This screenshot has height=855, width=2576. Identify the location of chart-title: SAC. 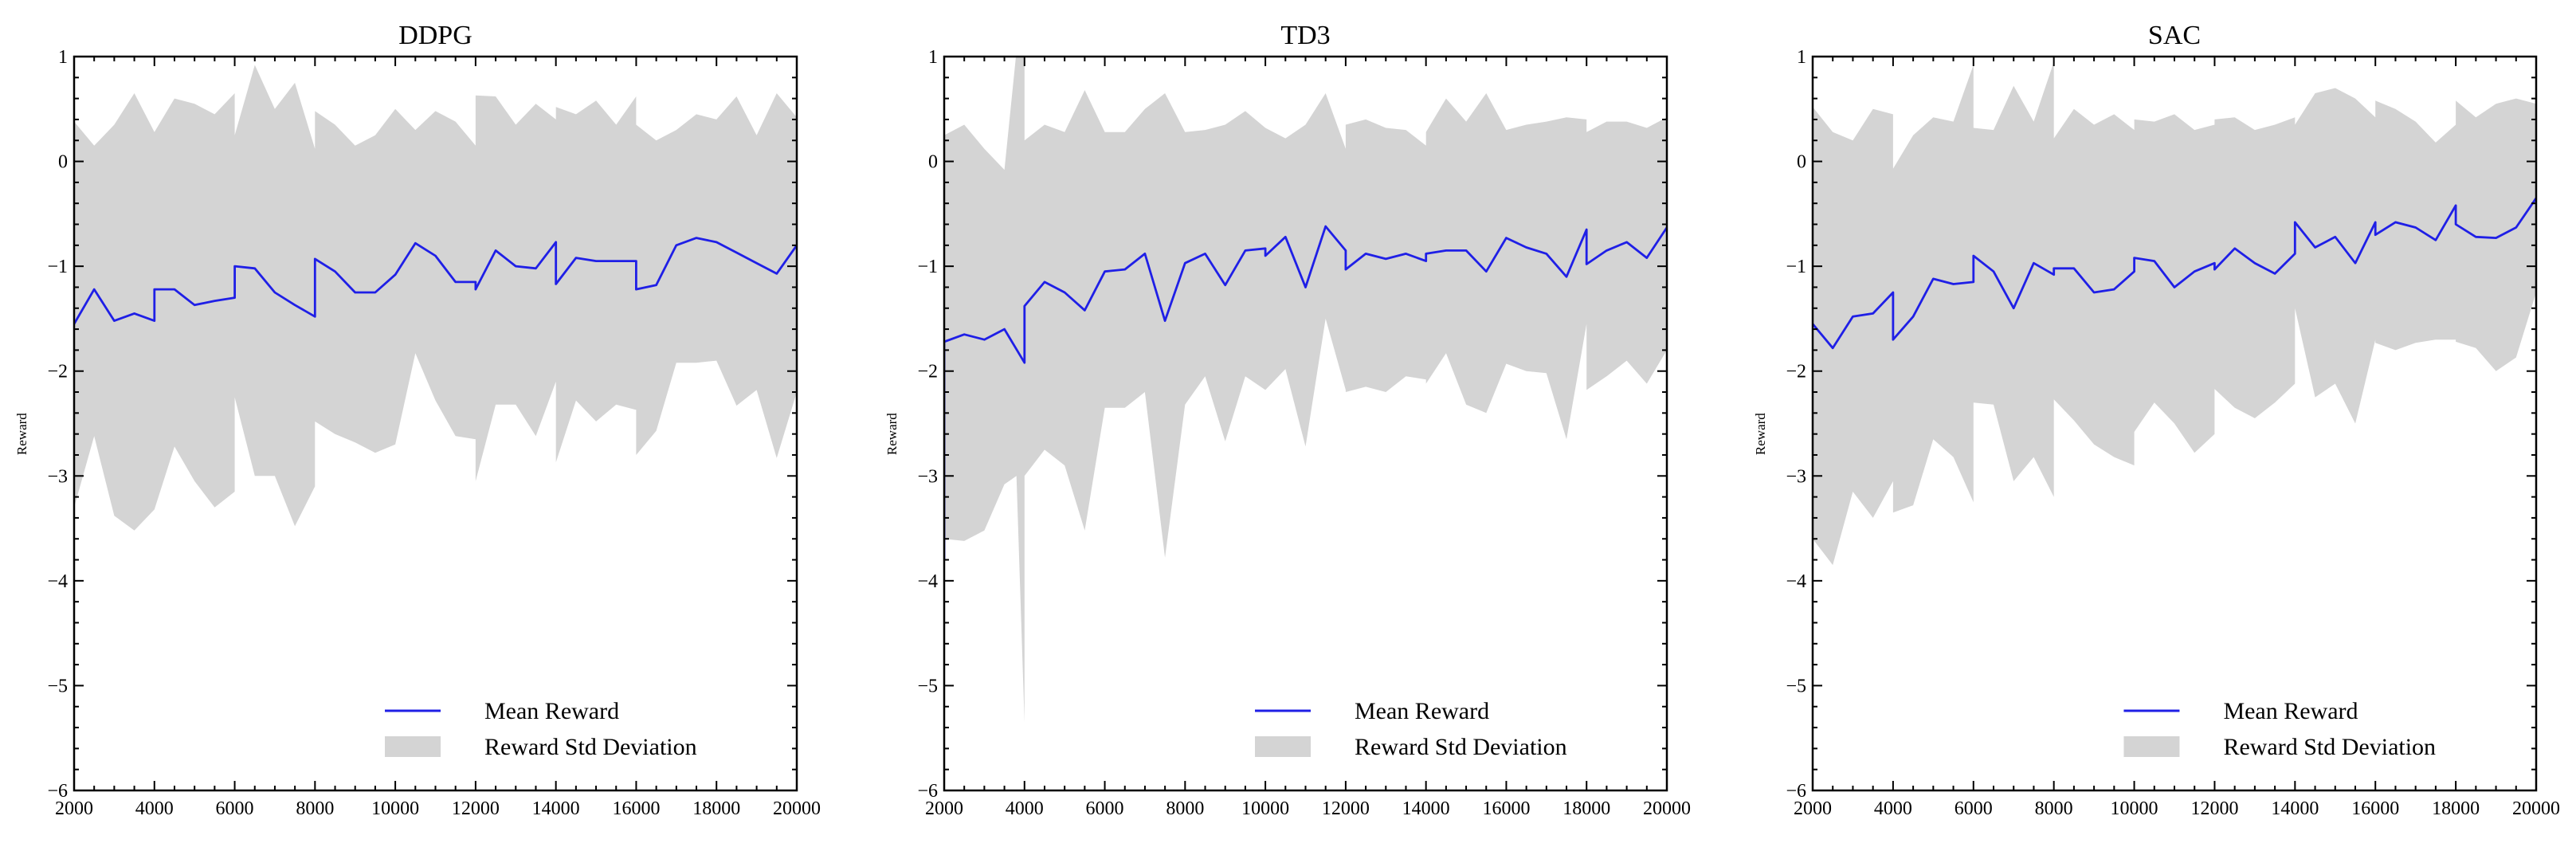
(2174, 35).